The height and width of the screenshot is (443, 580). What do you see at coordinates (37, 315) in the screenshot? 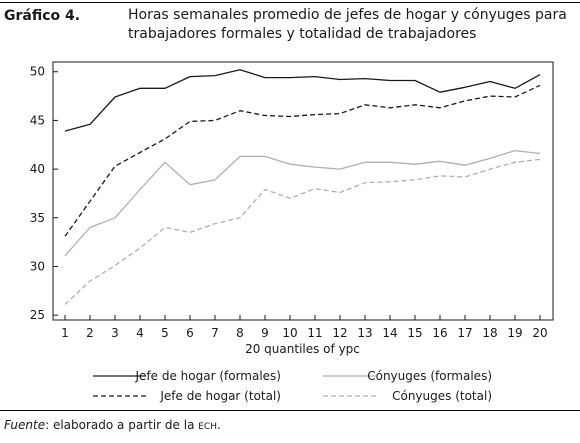
I see `y-tick-label: 25` at bounding box center [37, 315].